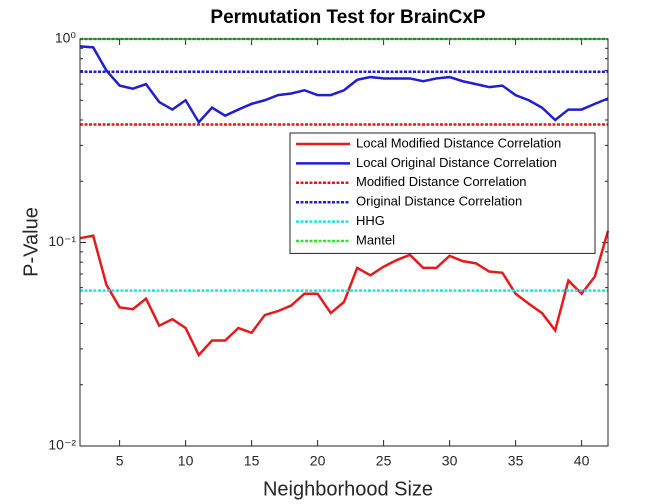 The image size is (672, 504). Describe the element at coordinates (62, 445) in the screenshot. I see `y-tick-label: 10⁻²` at that location.